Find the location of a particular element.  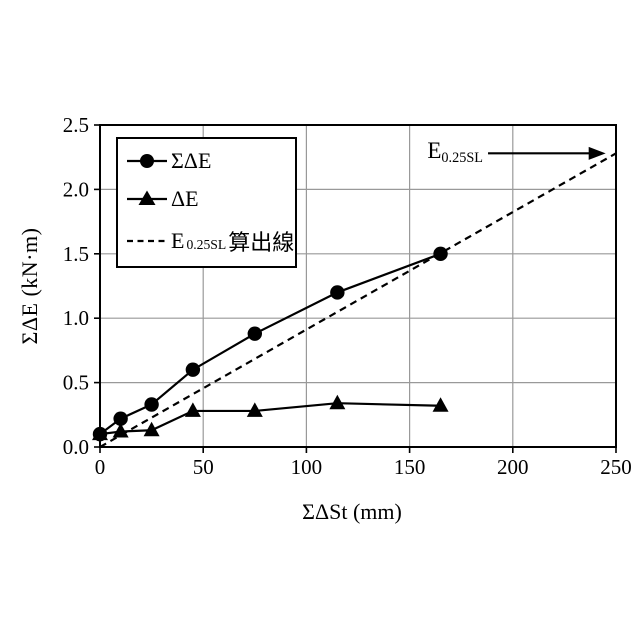

y-tick-label: 1.5 is located at coordinates (76, 254).